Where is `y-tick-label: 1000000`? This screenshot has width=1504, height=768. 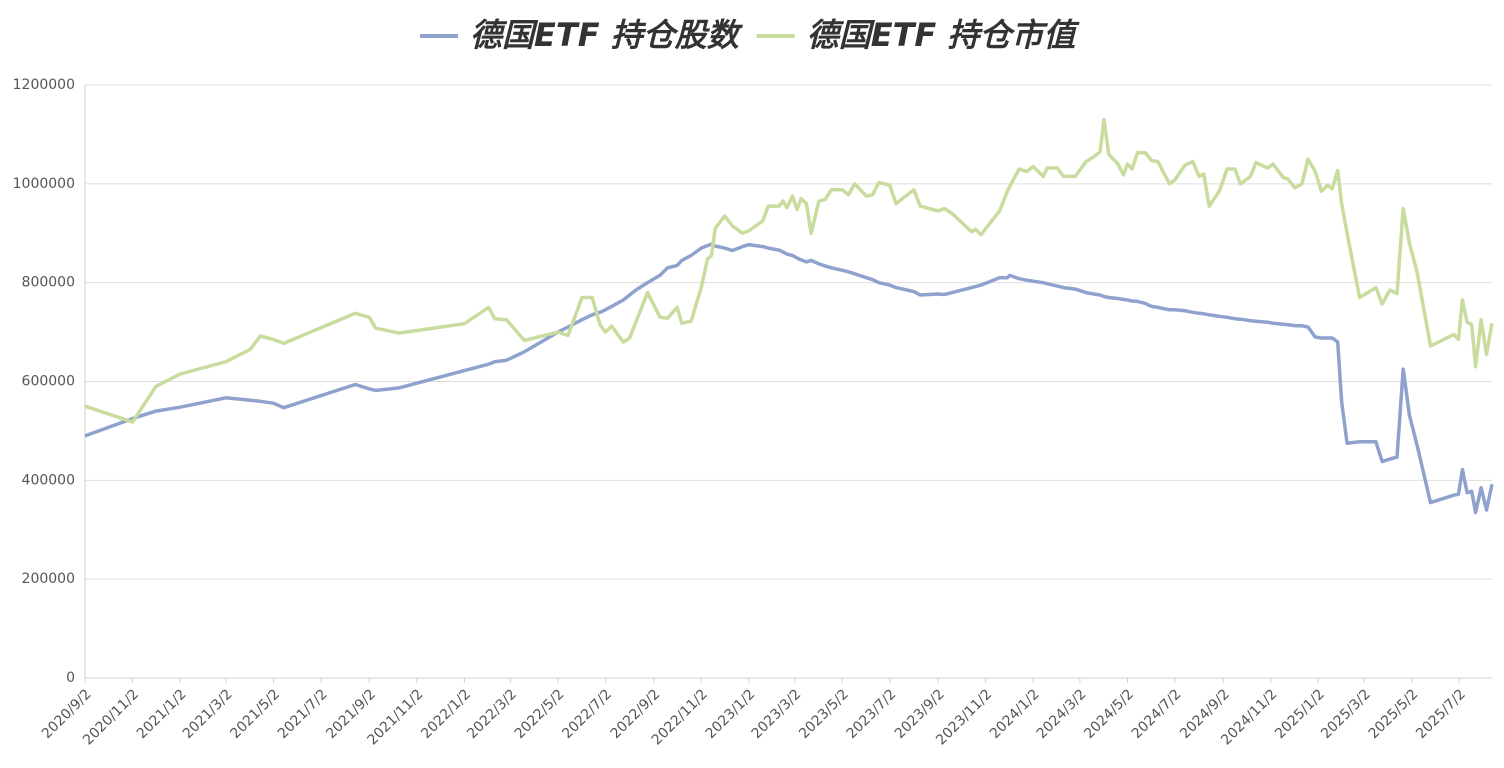 y-tick-label: 1000000 is located at coordinates (44, 184).